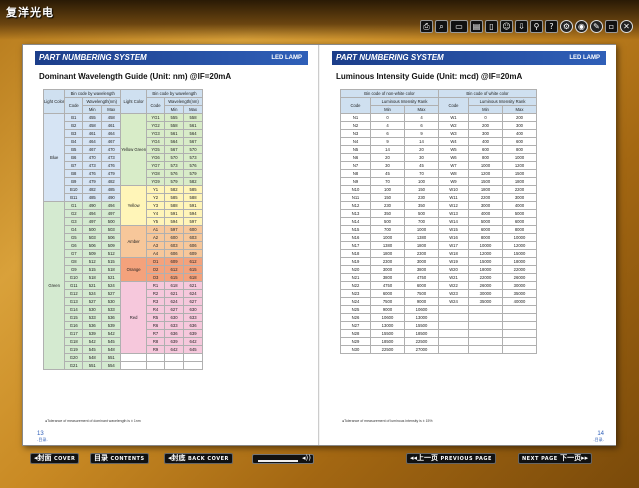 The height and width of the screenshot is (488, 639). What do you see at coordinates (74, 181) in the screenshot?
I see `table-cell: B9` at bounding box center [74, 181].